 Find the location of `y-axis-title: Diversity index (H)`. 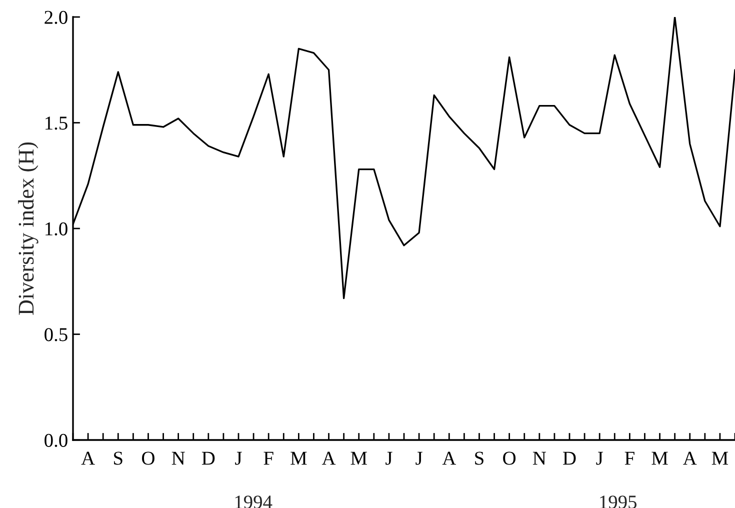

y-axis-title: Diversity index (H) is located at coordinates (28, 228).